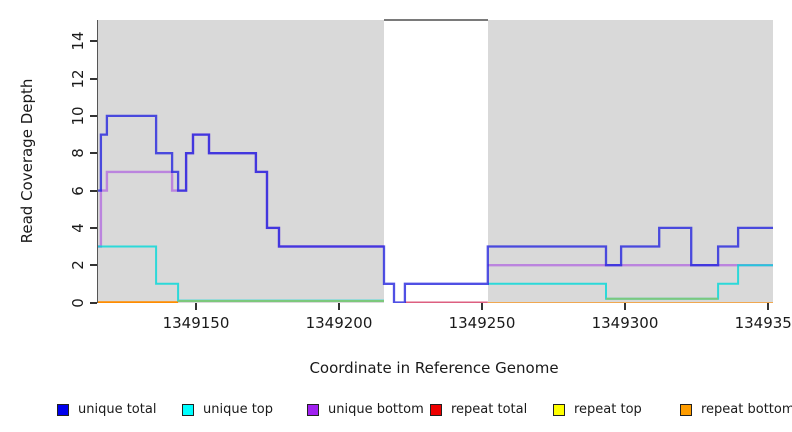 This screenshot has height=432, width=792. I want to click on x-tick-label: 1349200, so click(339, 323).